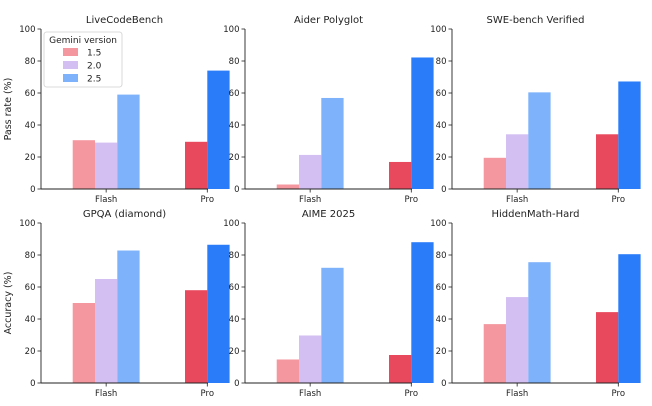  What do you see at coordinates (8, 303) in the screenshot?
I see `y-axis-label: Accuracy (%)` at bounding box center [8, 303].